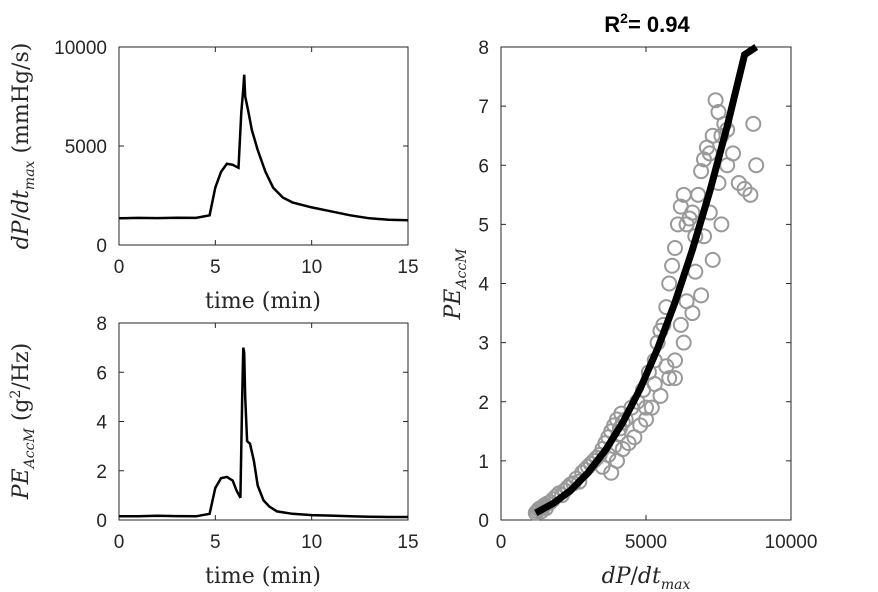 The height and width of the screenshot is (592, 878). I want to click on series-line-dpdt, so click(263, 148).